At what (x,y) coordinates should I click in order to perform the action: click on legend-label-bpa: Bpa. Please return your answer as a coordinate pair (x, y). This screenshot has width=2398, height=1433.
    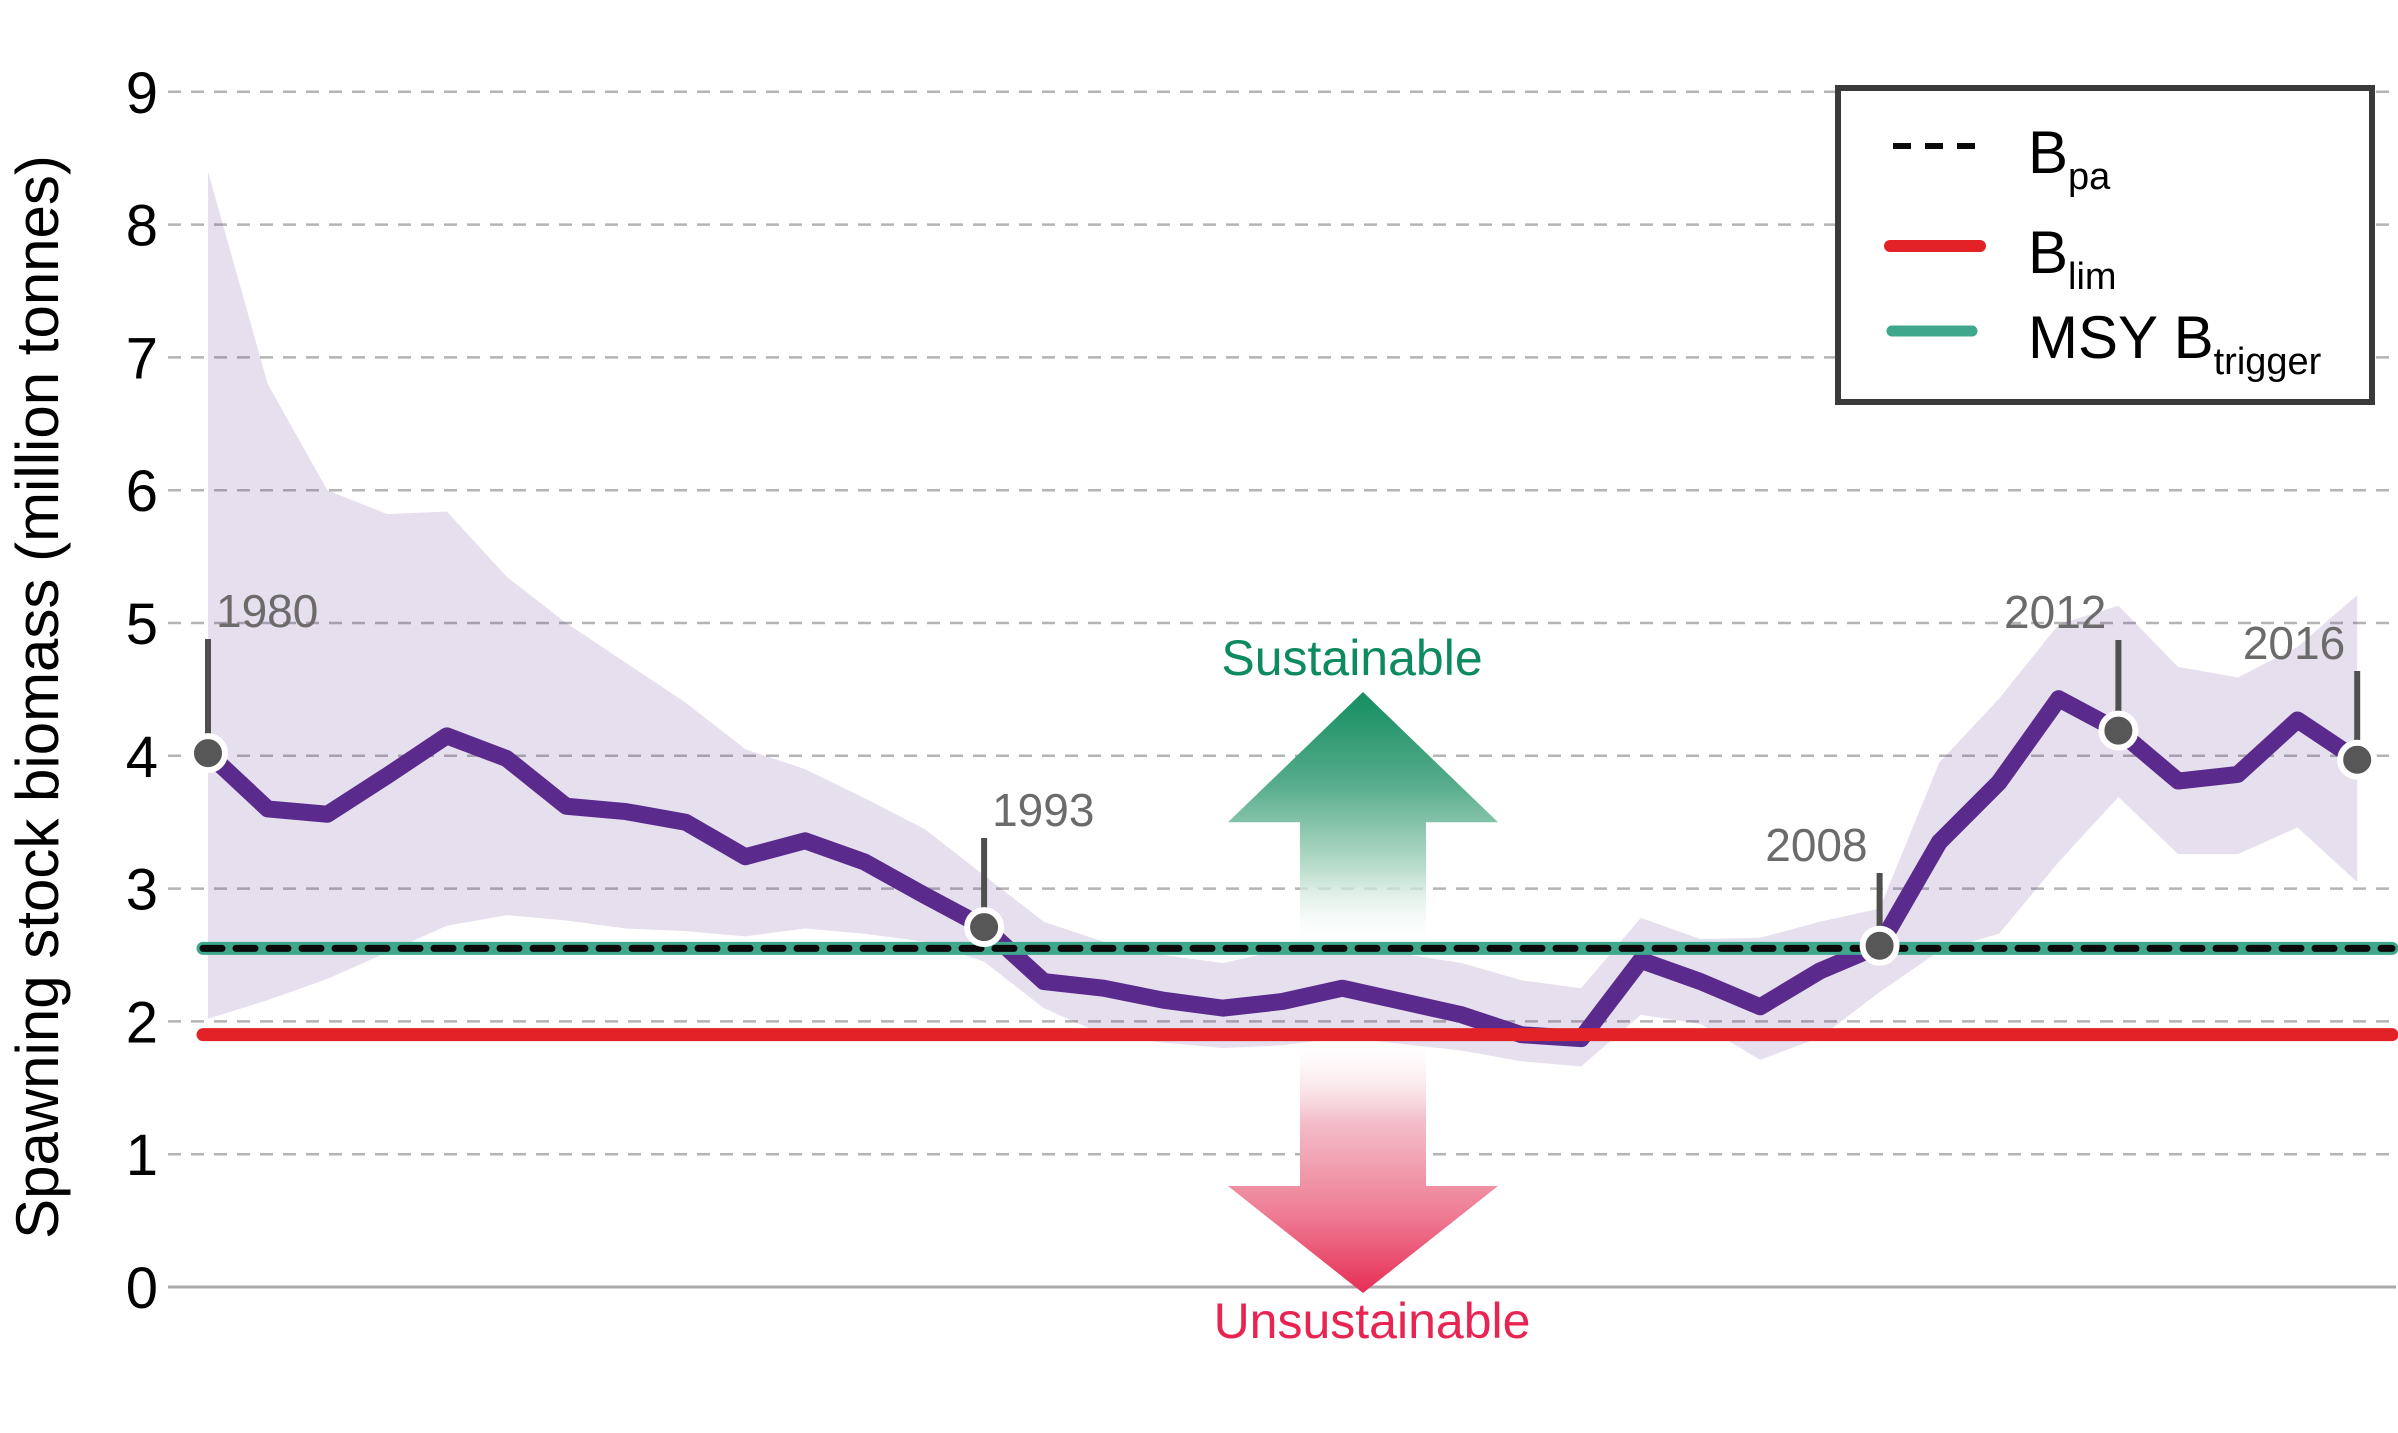
    Looking at the image, I should click on (2069, 158).